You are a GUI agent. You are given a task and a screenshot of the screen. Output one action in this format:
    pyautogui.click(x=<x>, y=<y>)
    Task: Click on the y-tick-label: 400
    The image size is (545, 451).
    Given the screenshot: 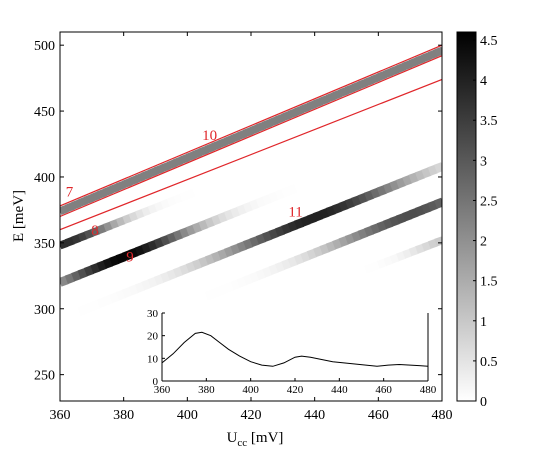 What is the action you would take?
    pyautogui.click(x=44, y=178)
    